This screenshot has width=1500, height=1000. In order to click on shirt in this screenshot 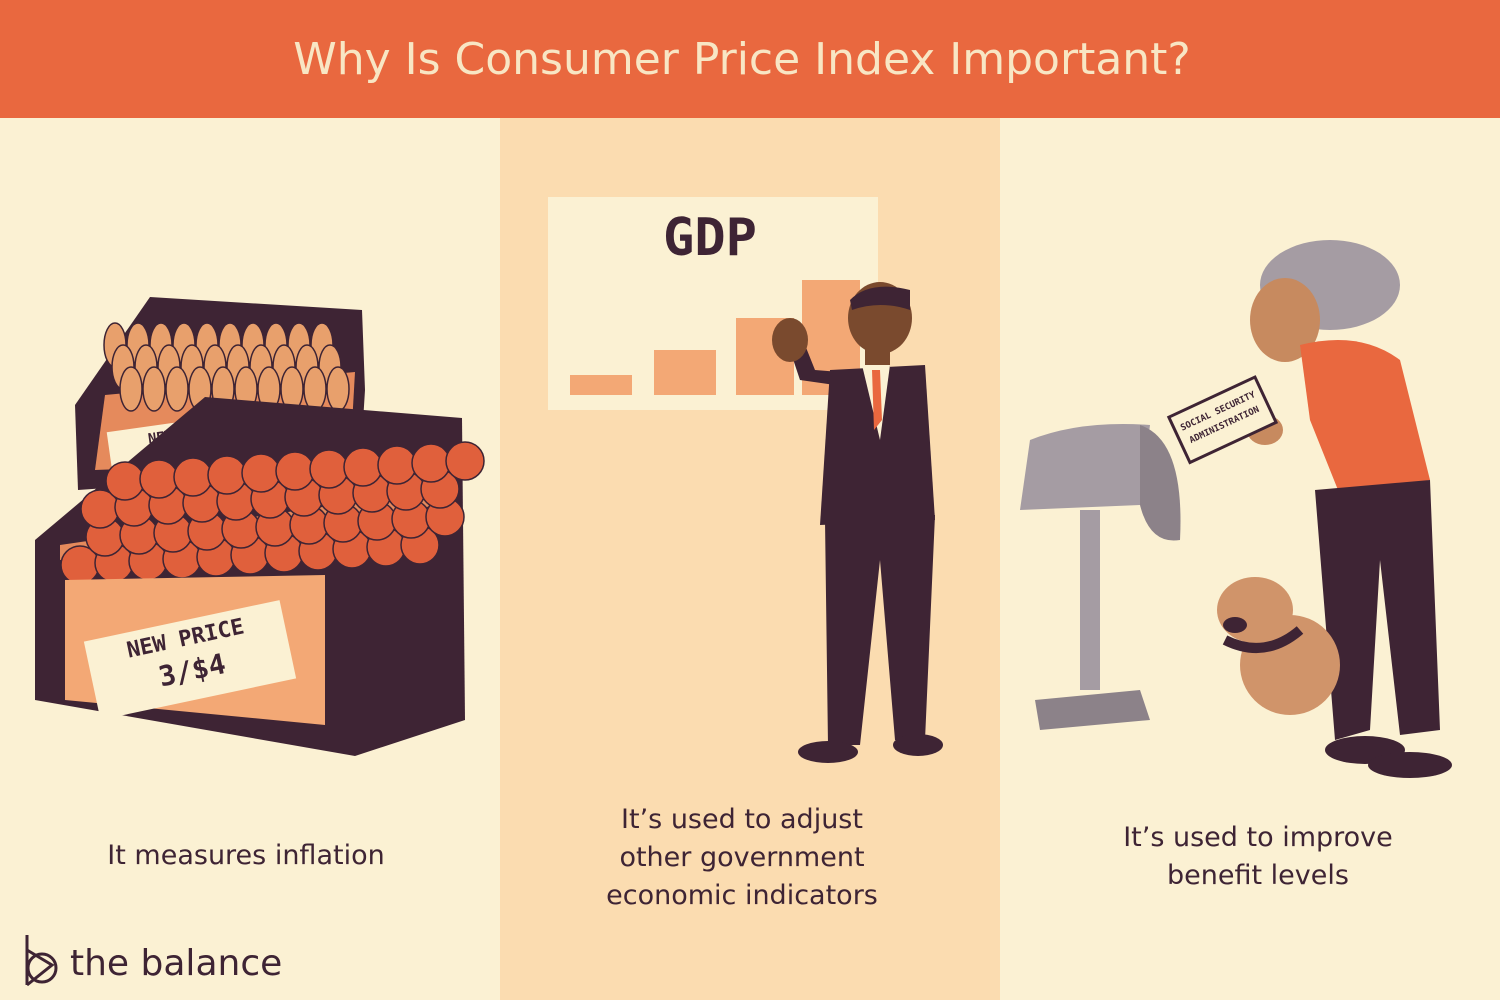, I will do `click(1365, 417)`.